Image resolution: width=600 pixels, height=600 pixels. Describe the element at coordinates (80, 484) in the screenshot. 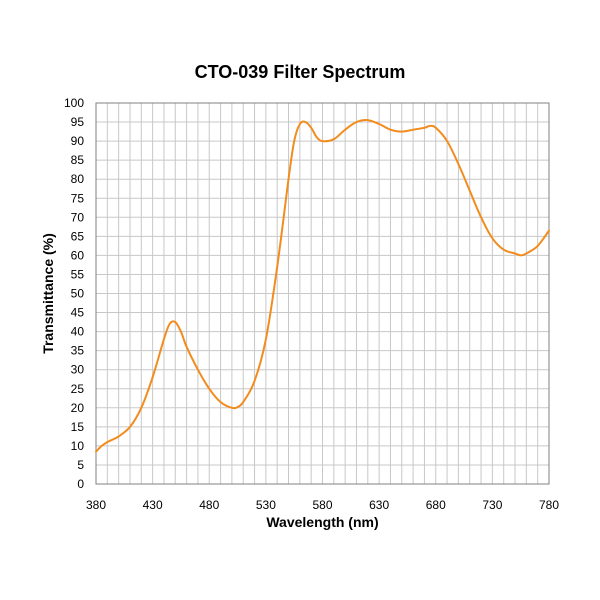

I see `y-tick-label: 0` at that location.